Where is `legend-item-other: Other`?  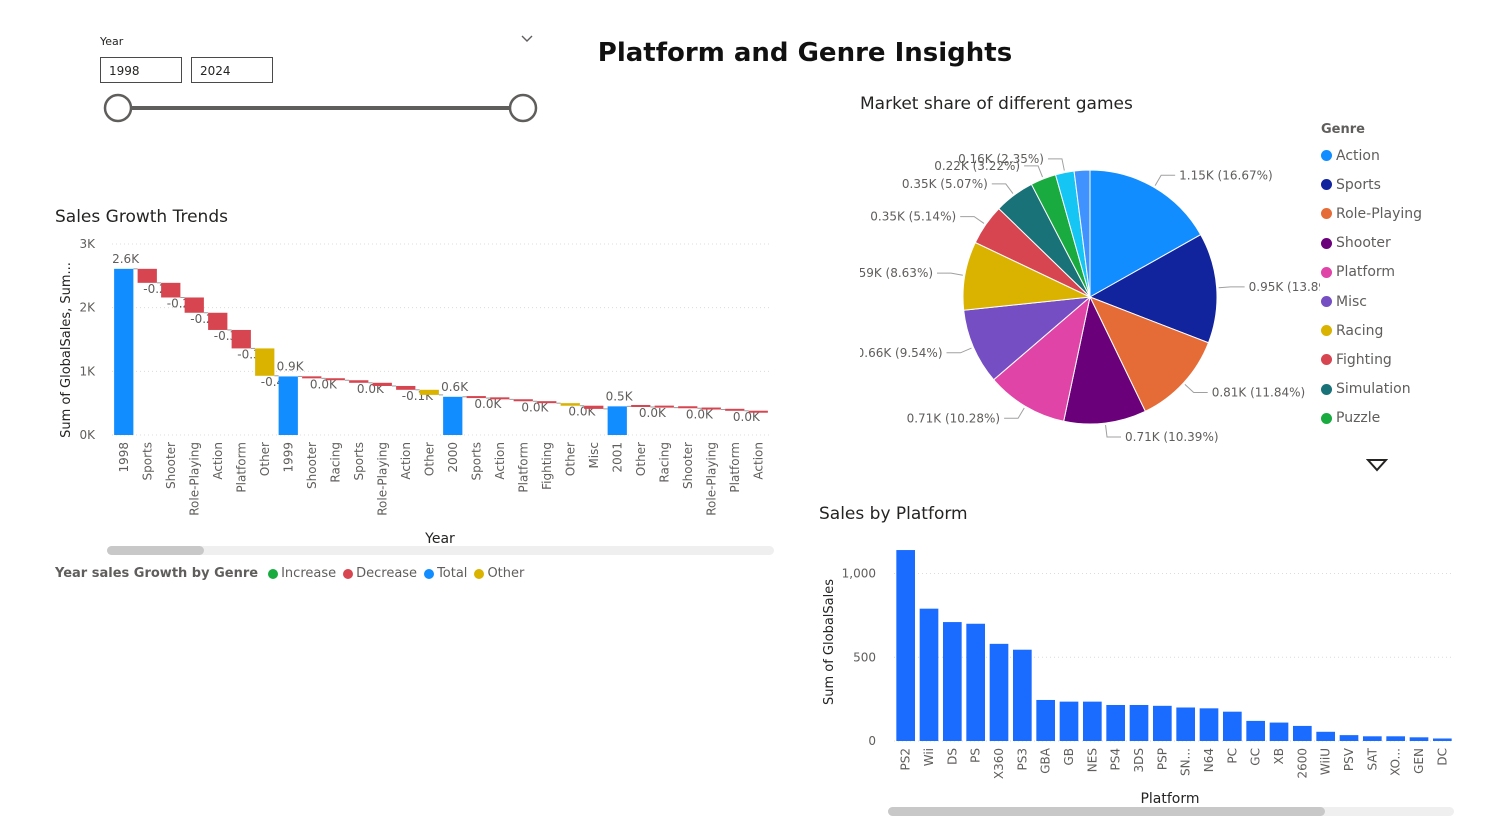
legend-item-other: Other is located at coordinates (499, 573).